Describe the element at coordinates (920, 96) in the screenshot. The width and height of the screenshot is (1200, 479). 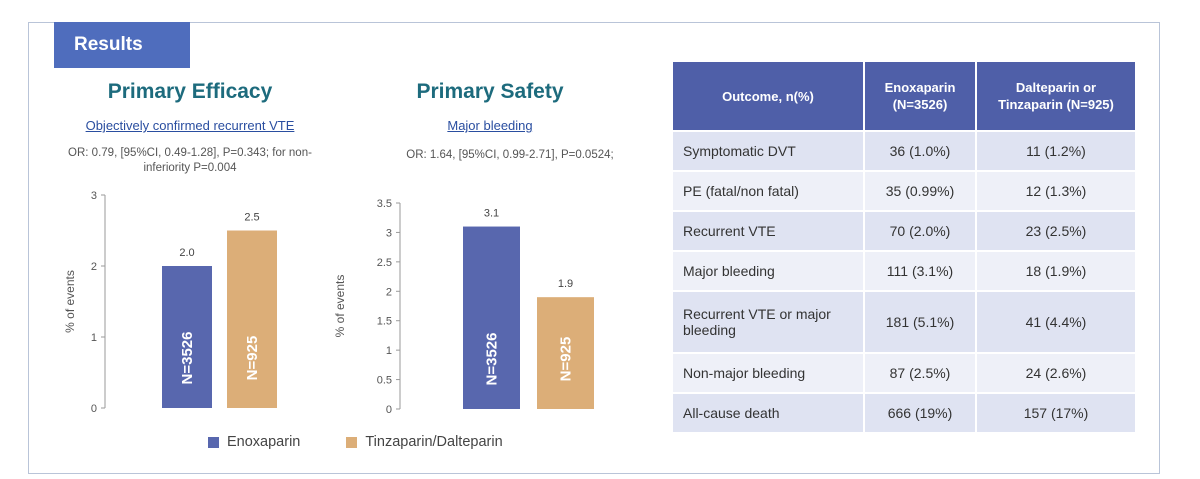
I see `header-enoxaparin: Enoxaparin (N=3526)` at that location.